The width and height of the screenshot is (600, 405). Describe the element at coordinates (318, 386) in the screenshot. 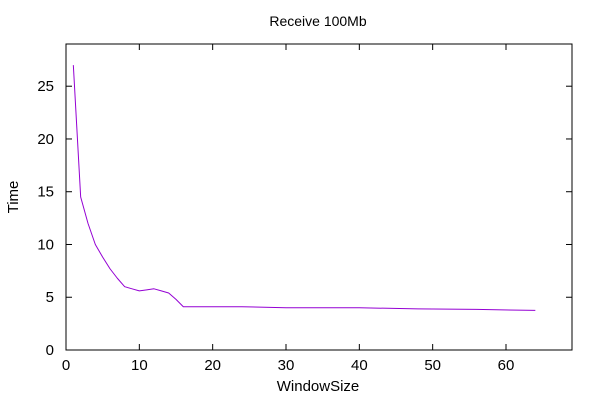

I see `x-axis-label: WindowSize` at that location.